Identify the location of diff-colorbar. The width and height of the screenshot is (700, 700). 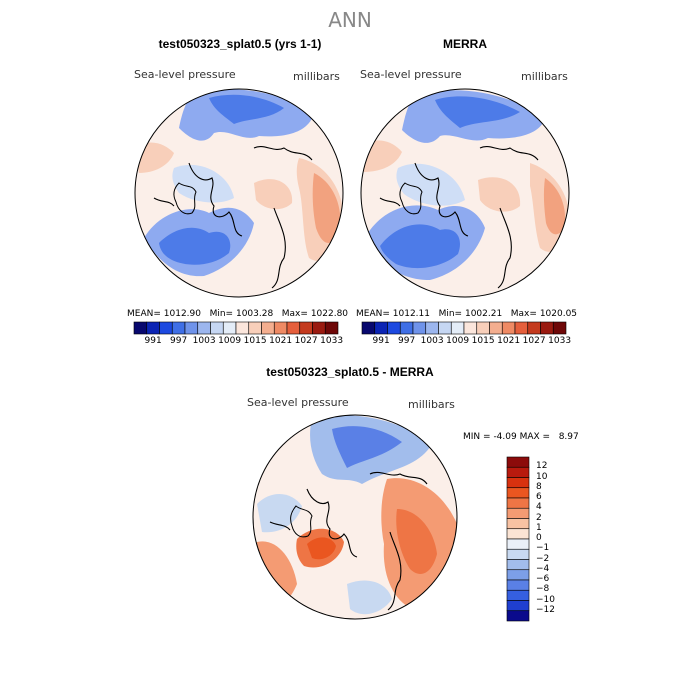
(518, 539).